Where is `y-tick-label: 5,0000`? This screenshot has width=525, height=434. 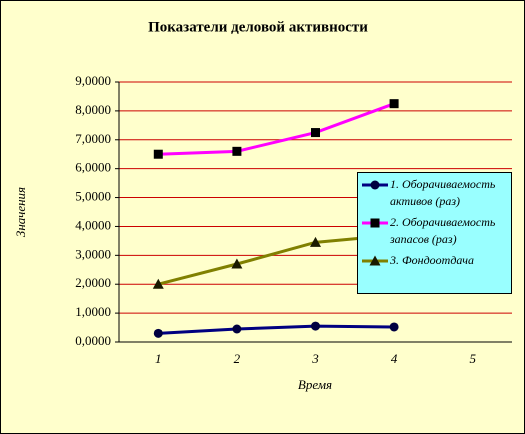
y-tick-label: 5,0000 is located at coordinates (93, 196).